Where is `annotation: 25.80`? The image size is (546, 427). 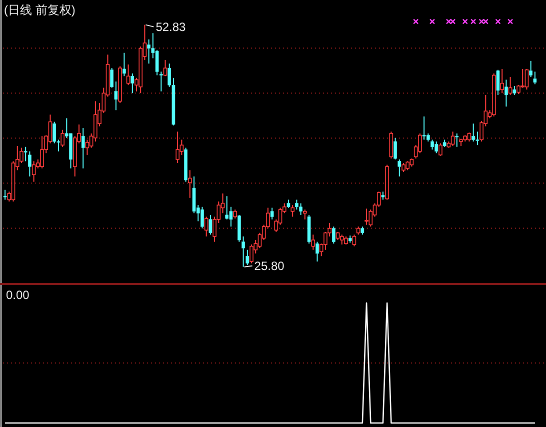 annotation: 25.80 is located at coordinates (269, 265).